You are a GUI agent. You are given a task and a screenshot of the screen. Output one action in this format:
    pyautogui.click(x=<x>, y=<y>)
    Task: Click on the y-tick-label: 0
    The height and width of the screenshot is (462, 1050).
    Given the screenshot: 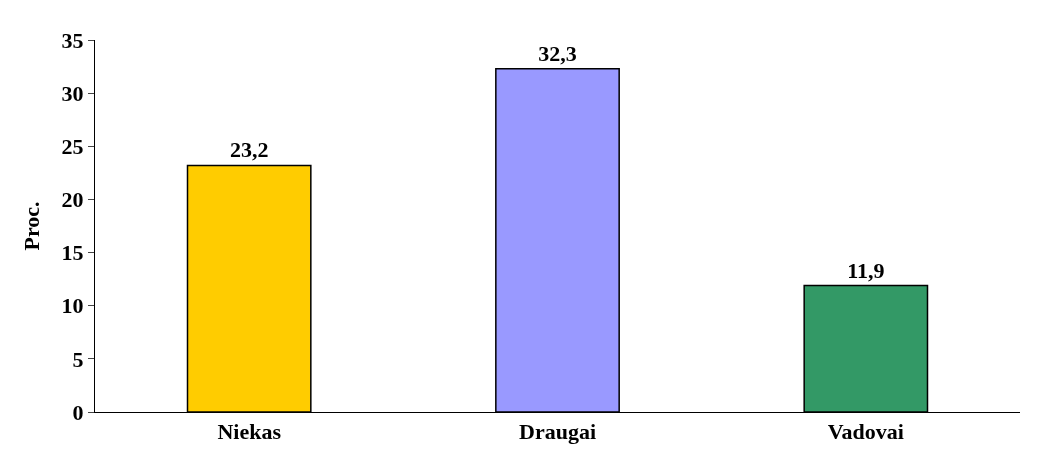 What is the action you would take?
    pyautogui.click(x=78, y=412)
    